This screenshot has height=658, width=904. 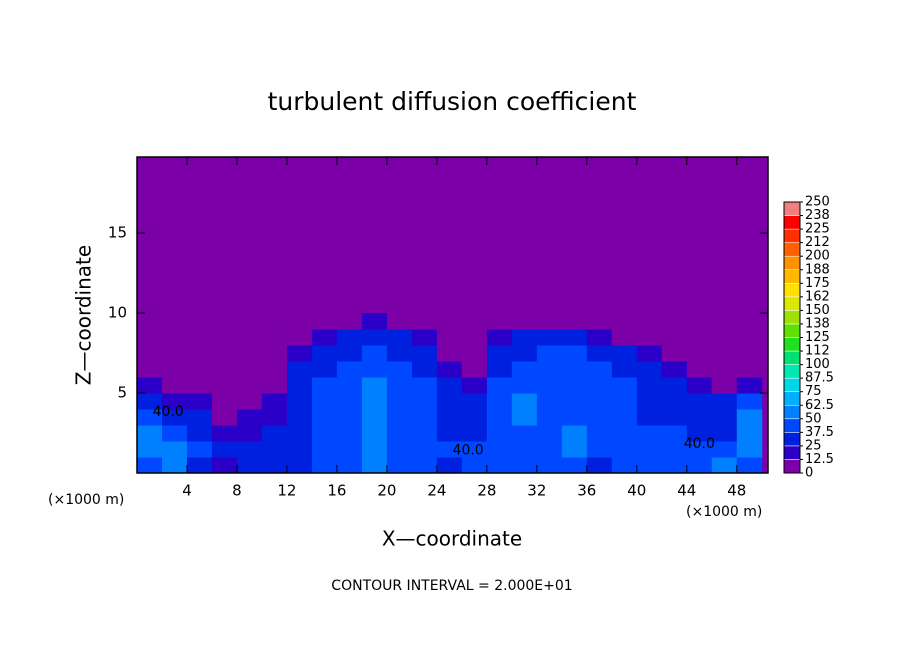 I want to click on colorbar-label: 25, so click(x=813, y=445).